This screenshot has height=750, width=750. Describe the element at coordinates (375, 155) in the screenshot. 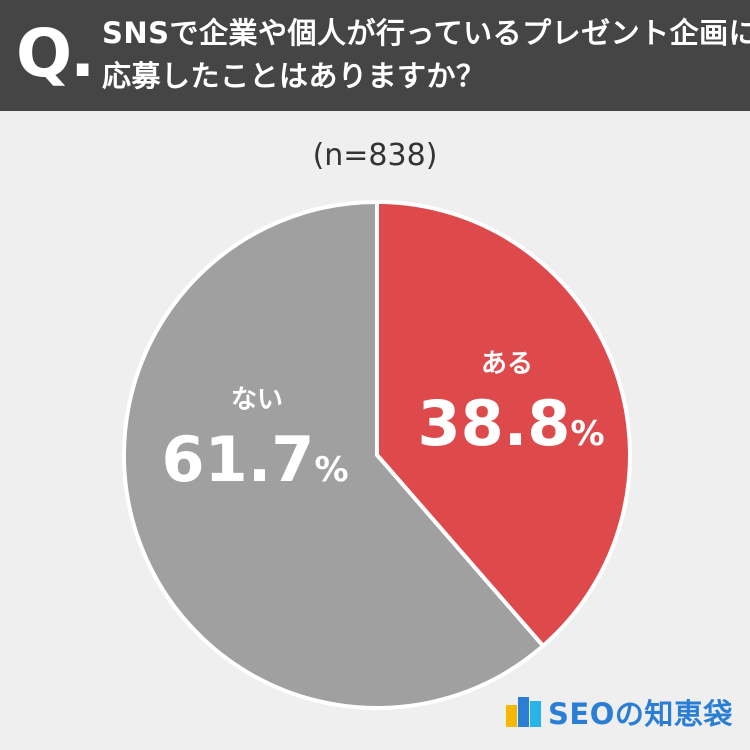

I see `sample-size: (n=838)` at that location.